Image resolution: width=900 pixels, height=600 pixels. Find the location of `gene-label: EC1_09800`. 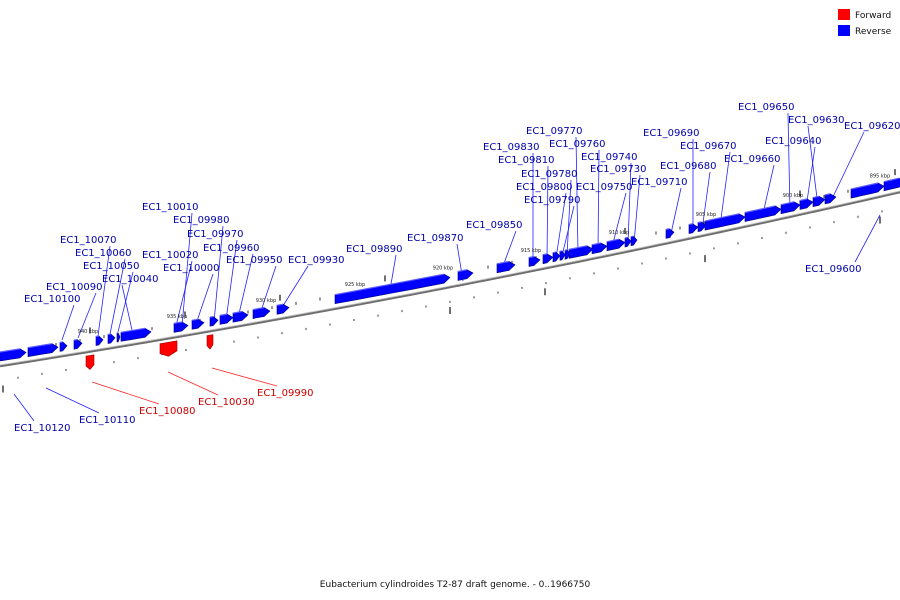

gene-label: EC1_09800 is located at coordinates (544, 187).